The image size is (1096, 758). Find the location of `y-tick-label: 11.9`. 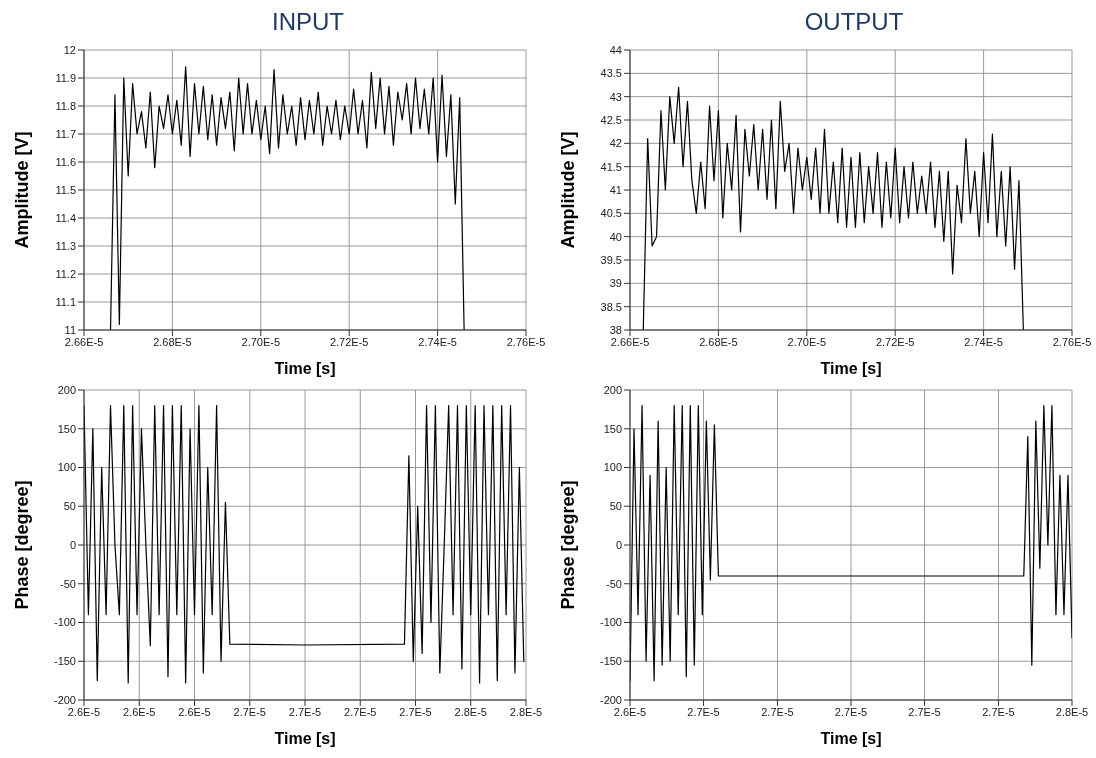

y-tick-label: 11.9 is located at coordinates (65, 77).